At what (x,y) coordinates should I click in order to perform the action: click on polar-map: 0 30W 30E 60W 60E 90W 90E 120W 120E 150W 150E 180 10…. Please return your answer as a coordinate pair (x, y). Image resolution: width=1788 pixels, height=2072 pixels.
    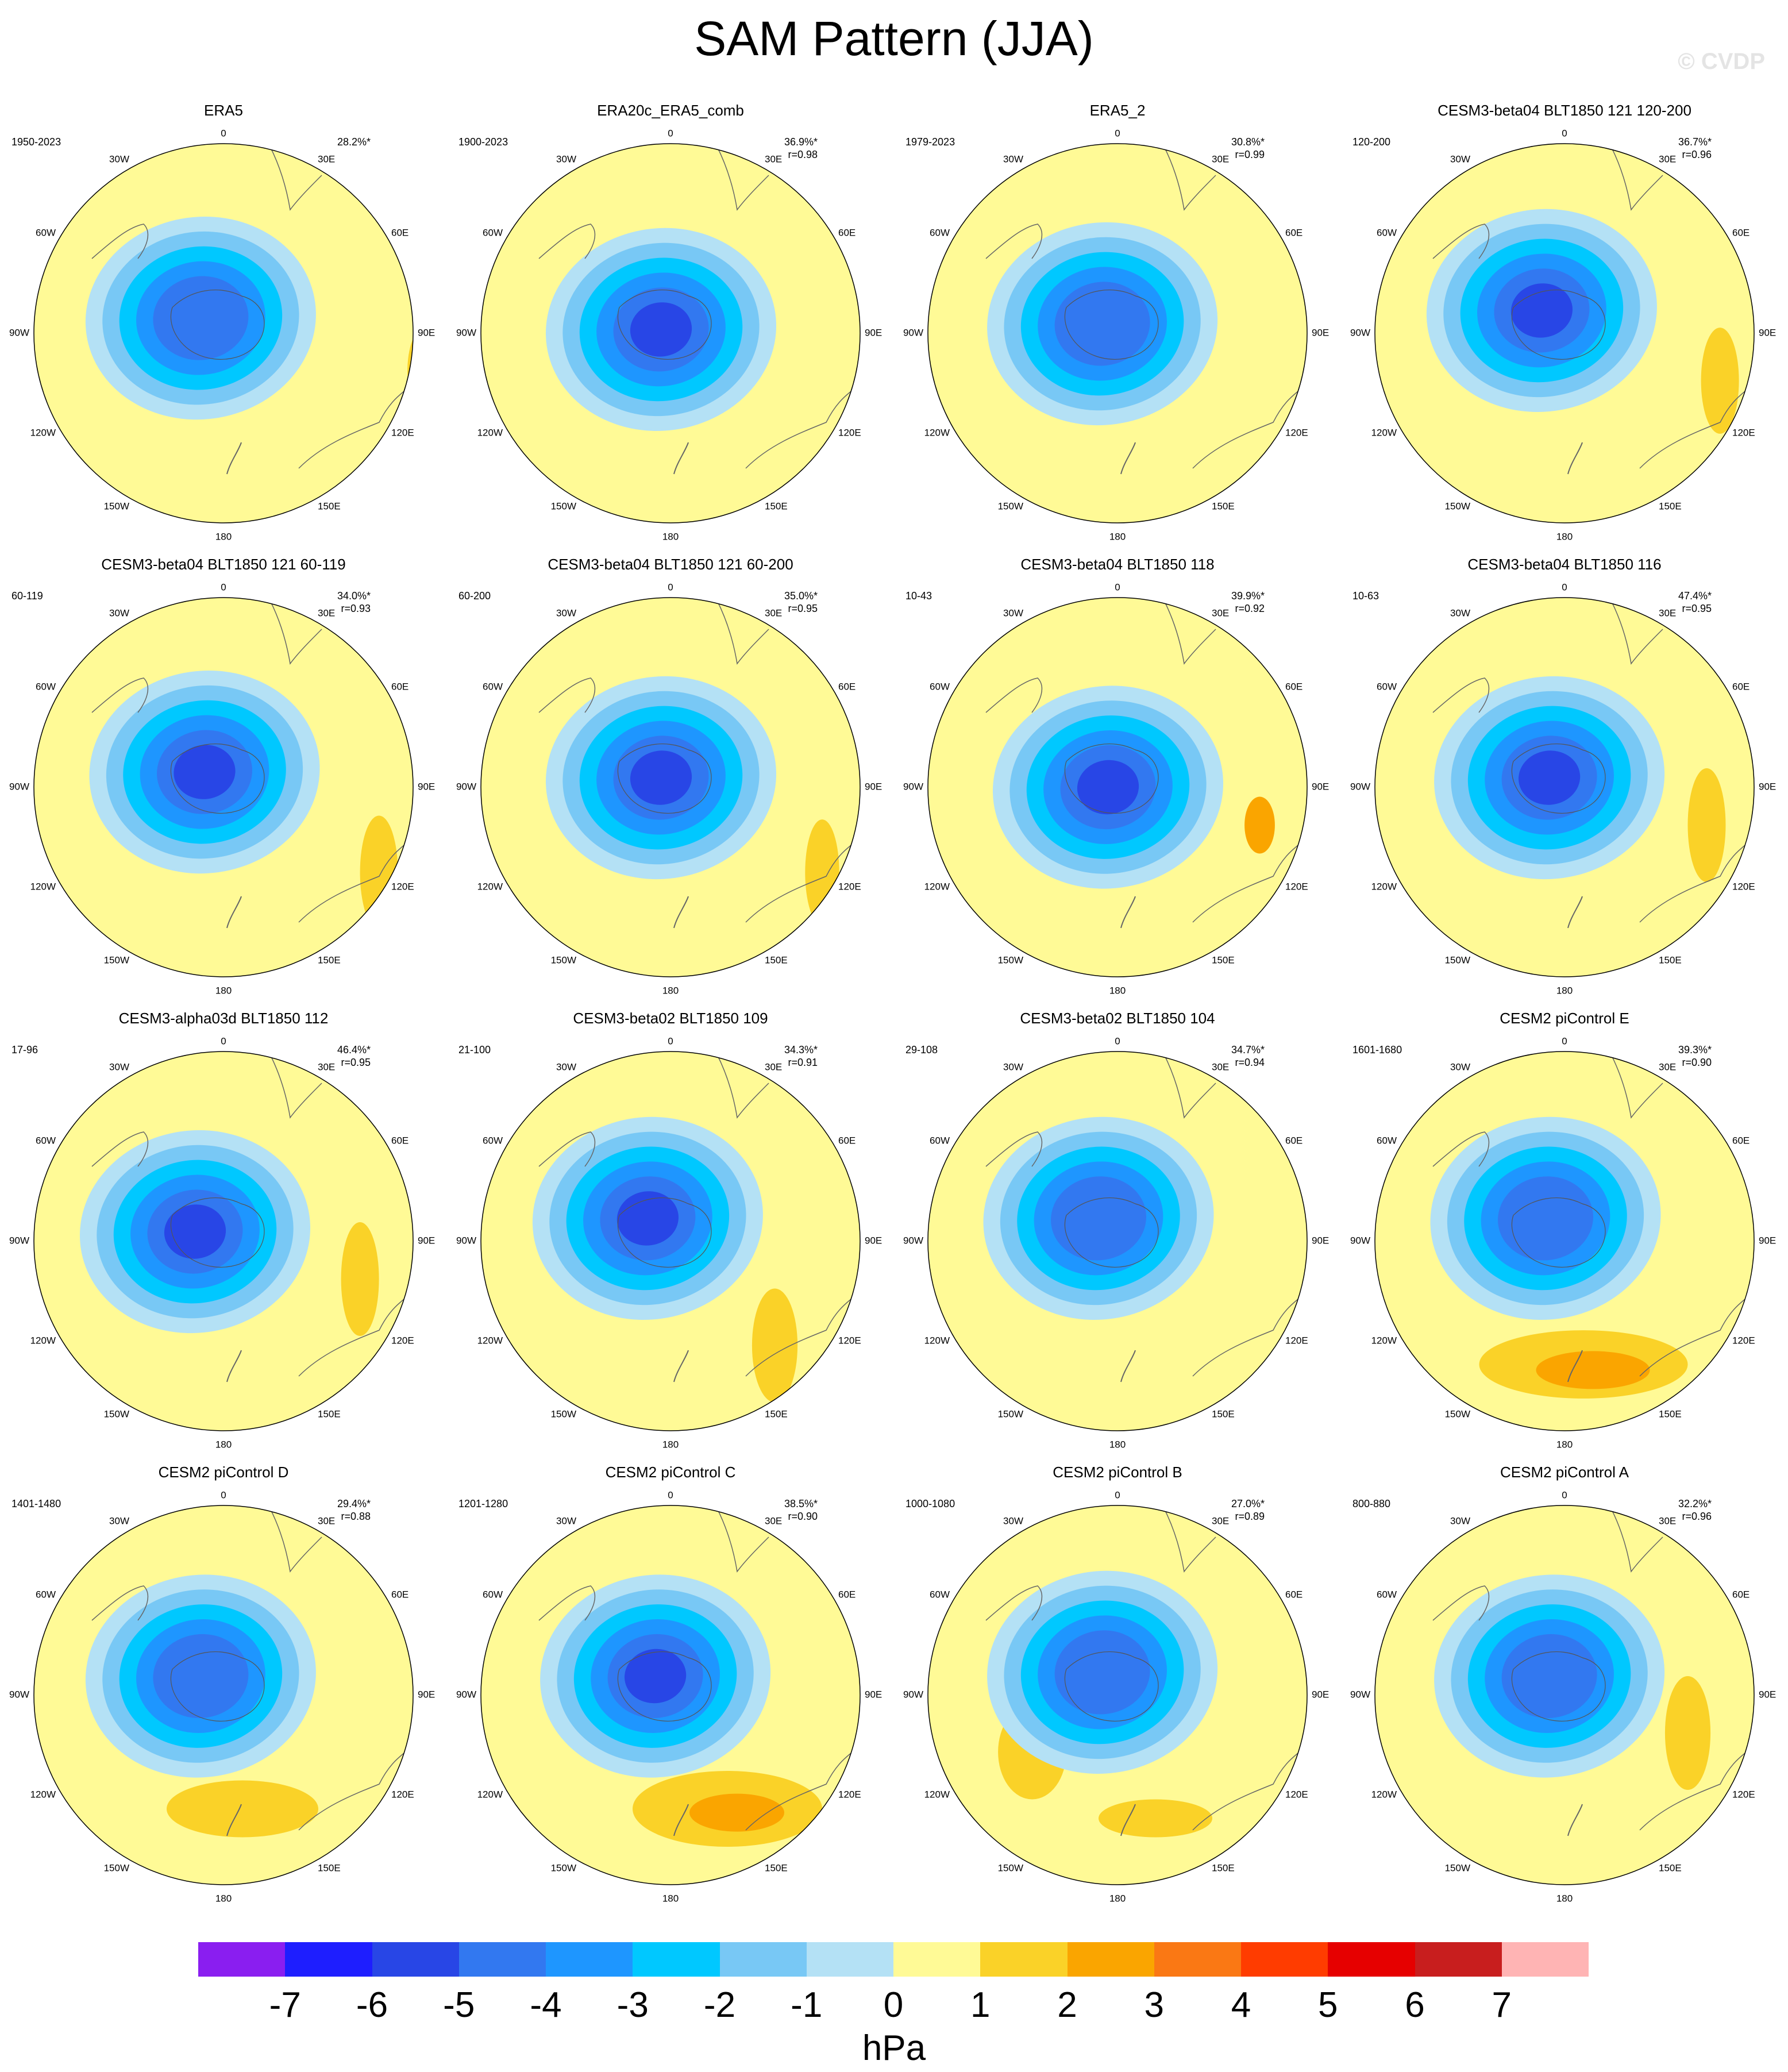
    Looking at the image, I should click on (1116, 1697).